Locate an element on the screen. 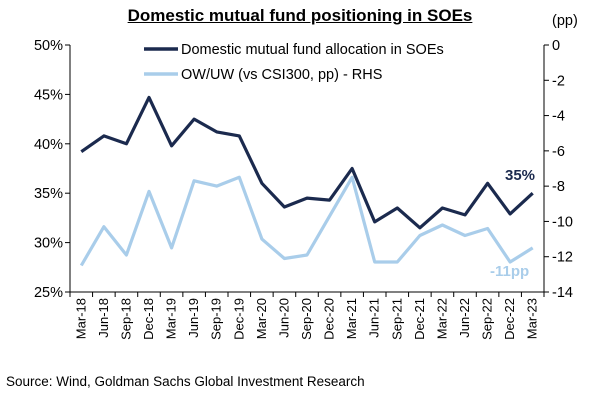  x-tick-label: Jun-18 is located at coordinates (103, 318).